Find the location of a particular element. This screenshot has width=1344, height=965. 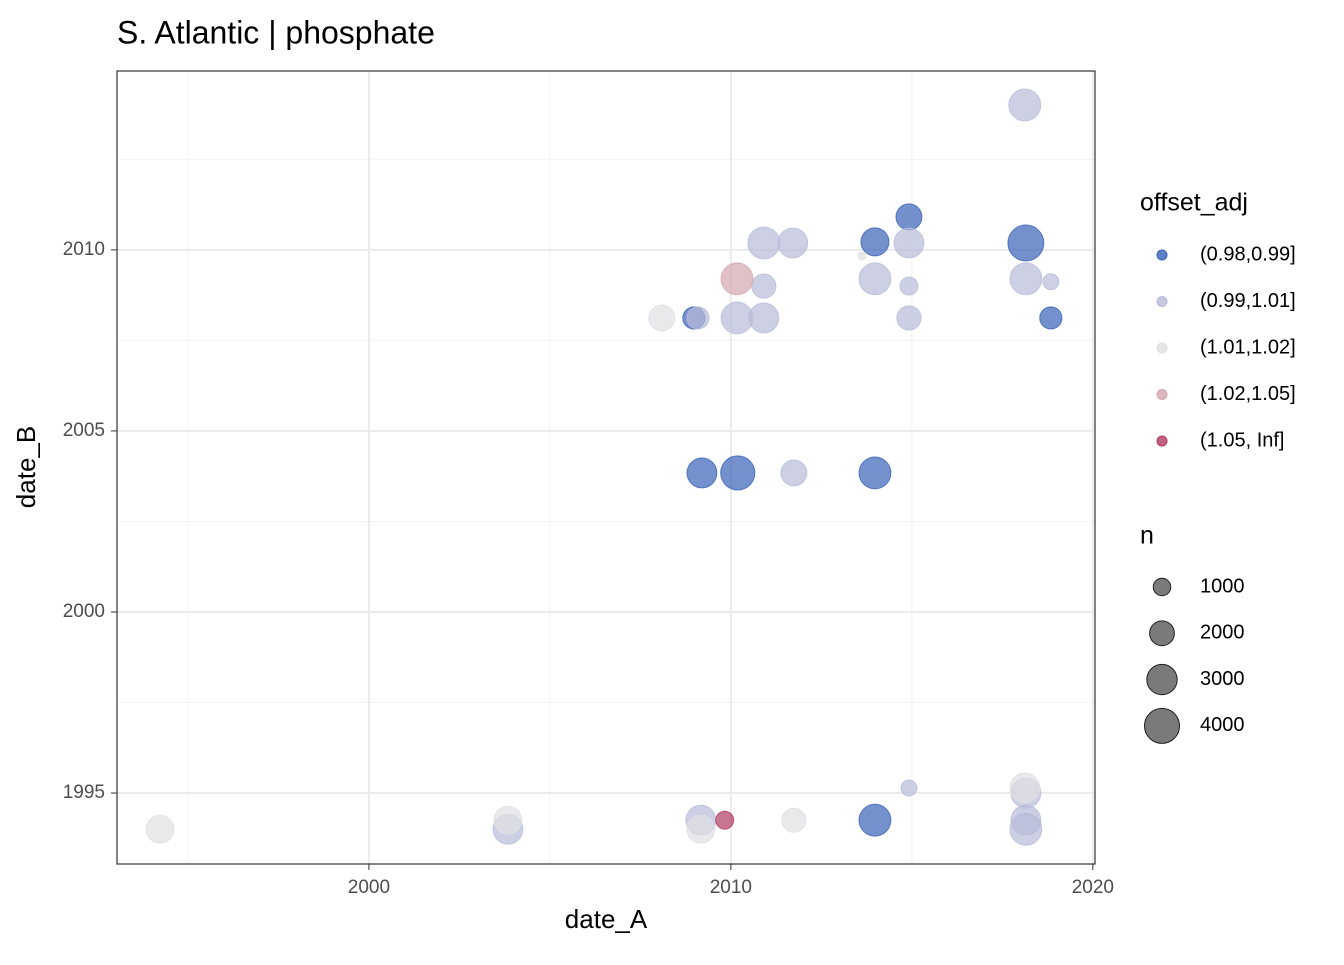

legend-label: (1.05, Inf] is located at coordinates (1242, 440).